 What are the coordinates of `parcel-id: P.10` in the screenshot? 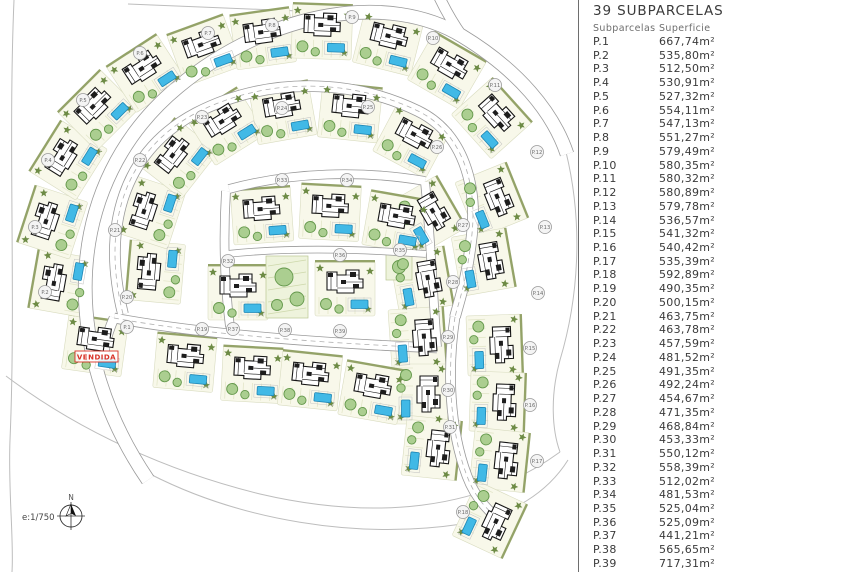 It's located at (605, 165).